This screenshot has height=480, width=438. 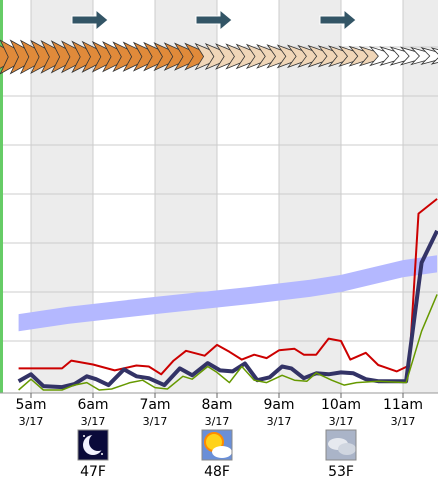 I want to click on x-tick-label: 11am, so click(x=403, y=405).